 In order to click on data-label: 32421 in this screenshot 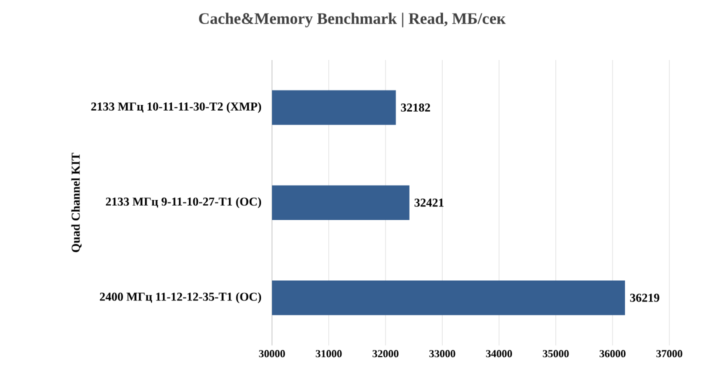, I will do `click(429, 202)`.